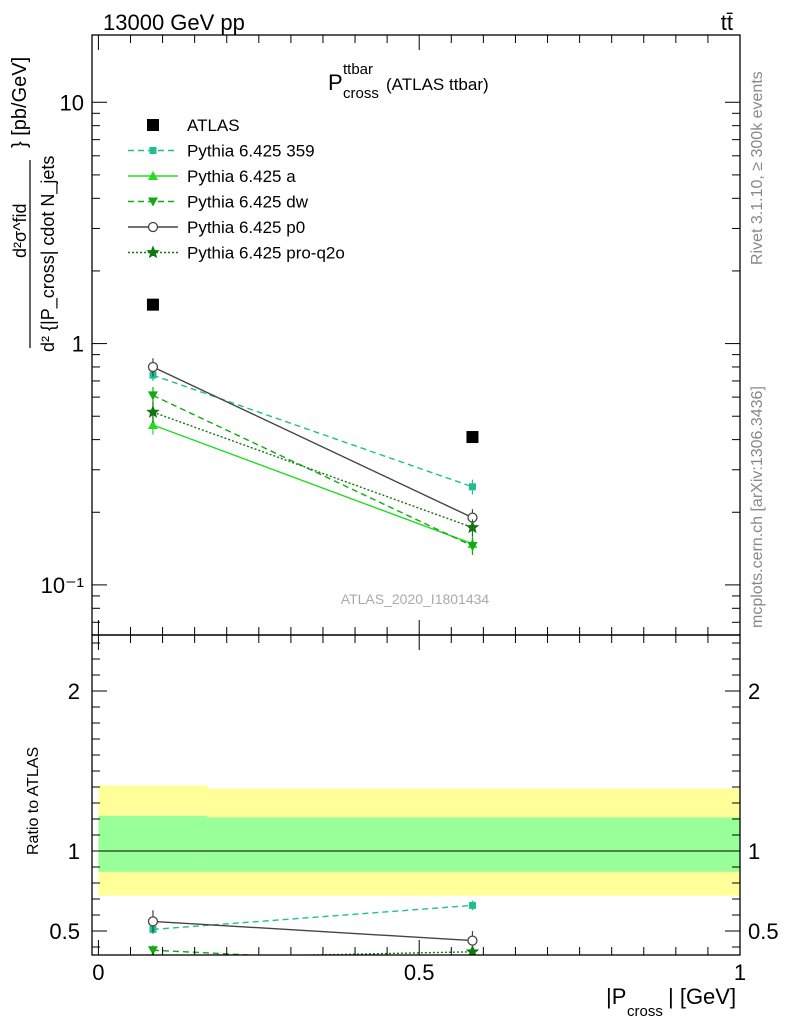 The width and height of the screenshot is (786, 1024). I want to click on legend-entry-1-marker, so click(153, 150).